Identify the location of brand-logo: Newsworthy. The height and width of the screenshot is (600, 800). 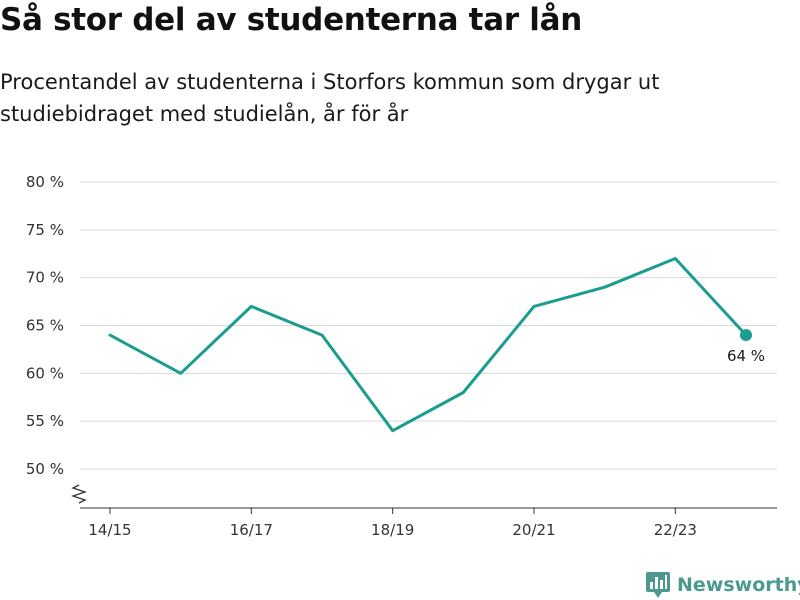
(722, 585).